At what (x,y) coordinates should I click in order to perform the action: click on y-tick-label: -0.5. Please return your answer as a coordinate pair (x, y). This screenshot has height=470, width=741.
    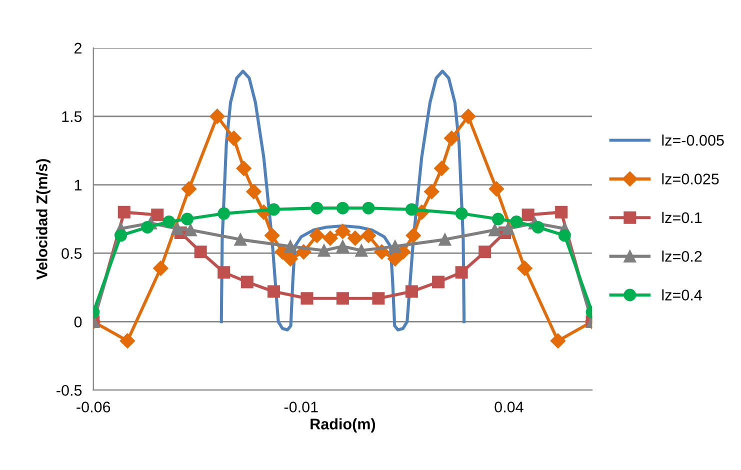
    Looking at the image, I should click on (69, 390).